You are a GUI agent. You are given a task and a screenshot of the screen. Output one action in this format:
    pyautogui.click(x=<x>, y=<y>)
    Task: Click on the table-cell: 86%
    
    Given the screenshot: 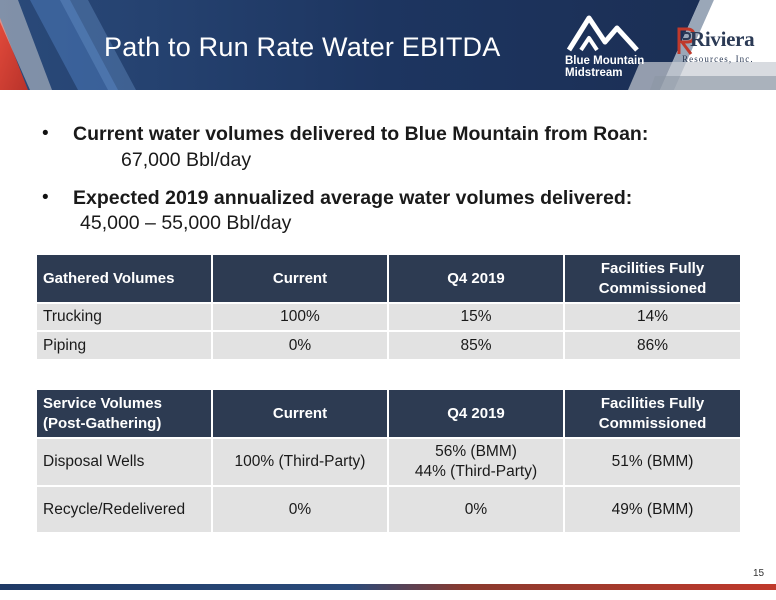 What is the action you would take?
    pyautogui.click(x=652, y=344)
    